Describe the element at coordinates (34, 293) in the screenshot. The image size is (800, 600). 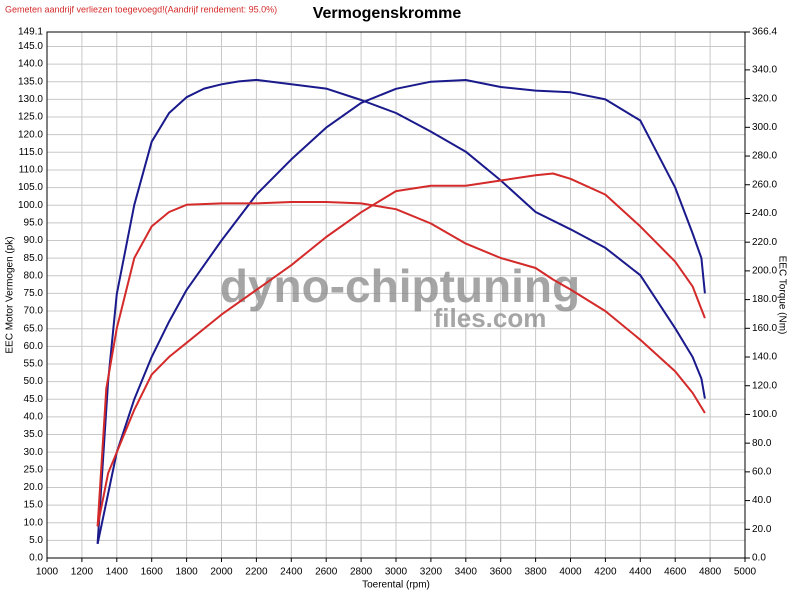
I see `y-tick-label: 75.0` at that location.